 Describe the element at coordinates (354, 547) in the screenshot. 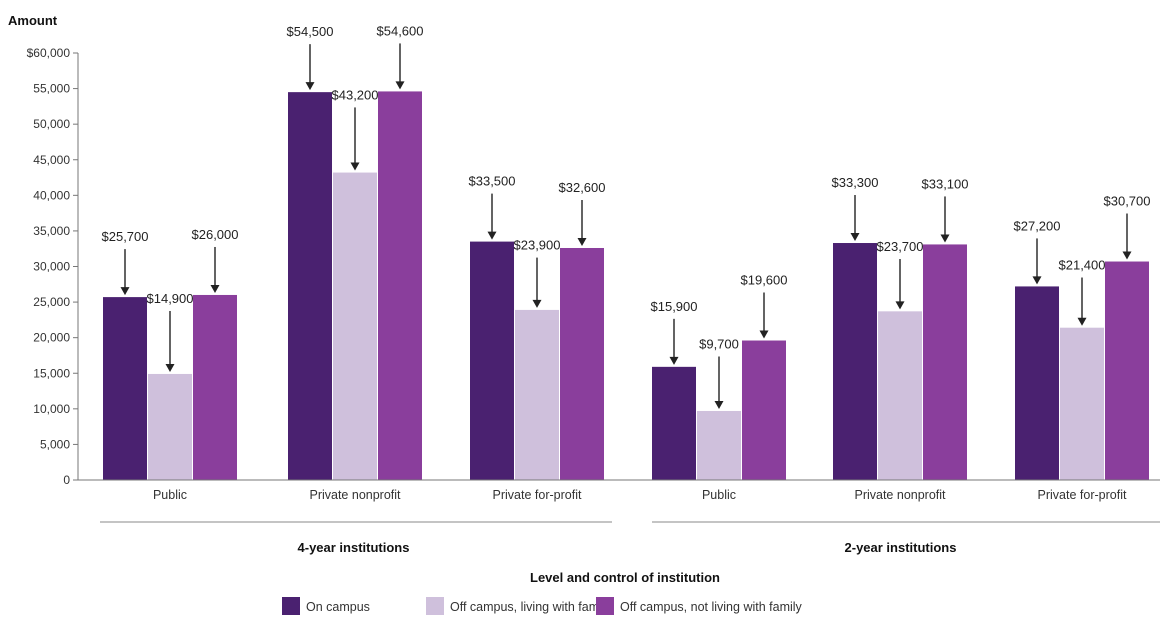

I see `group-label: 4-year institutions` at that location.